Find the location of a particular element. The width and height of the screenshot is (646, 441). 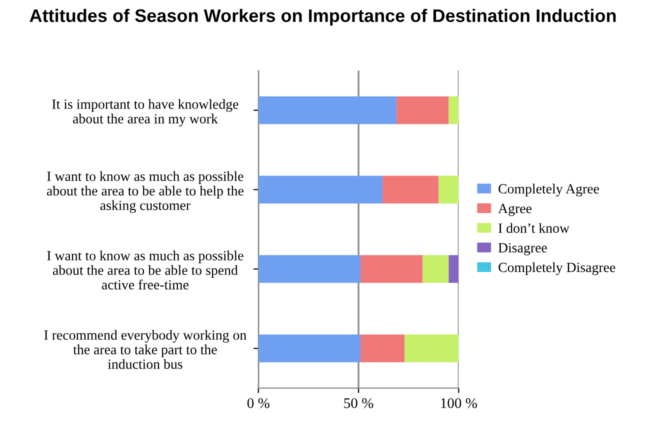

y-tick-label: I want to know as much as possible about the area to be able to spend active free-time is located at coordinates (145, 270).